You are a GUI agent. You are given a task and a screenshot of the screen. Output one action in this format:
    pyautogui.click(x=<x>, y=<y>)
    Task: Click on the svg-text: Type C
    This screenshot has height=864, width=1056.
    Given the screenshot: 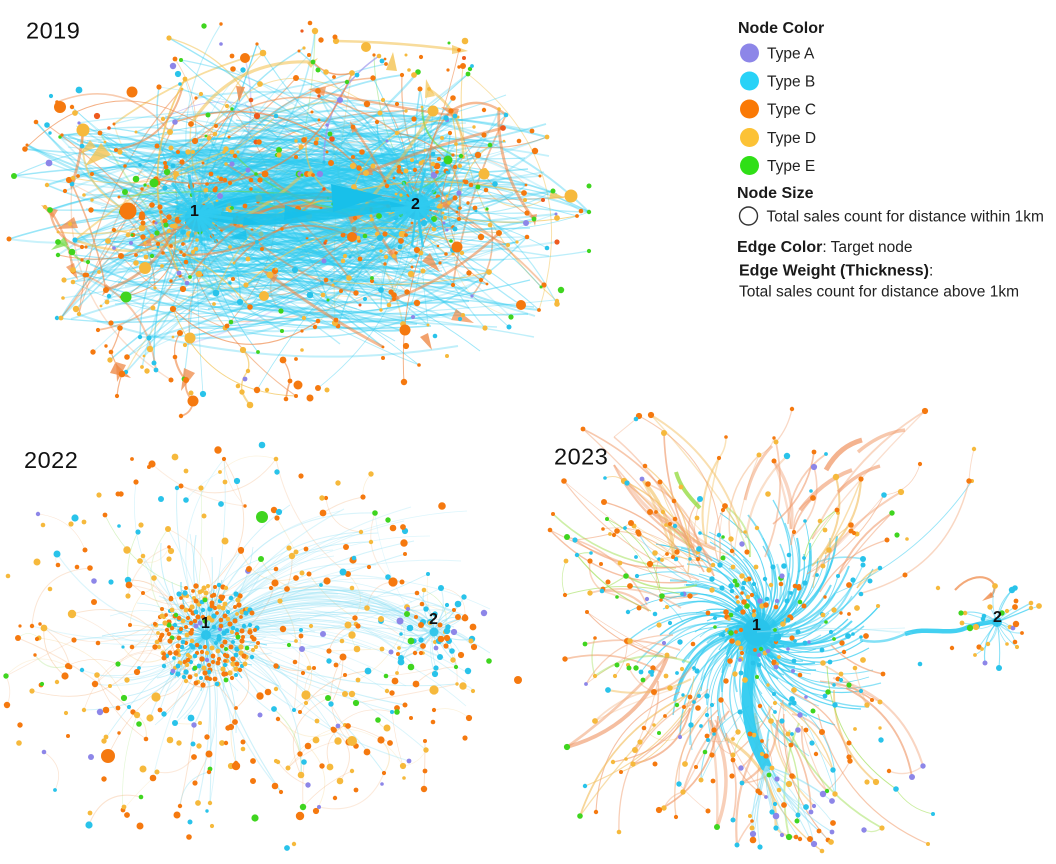 What is the action you would take?
    pyautogui.click(x=791, y=110)
    